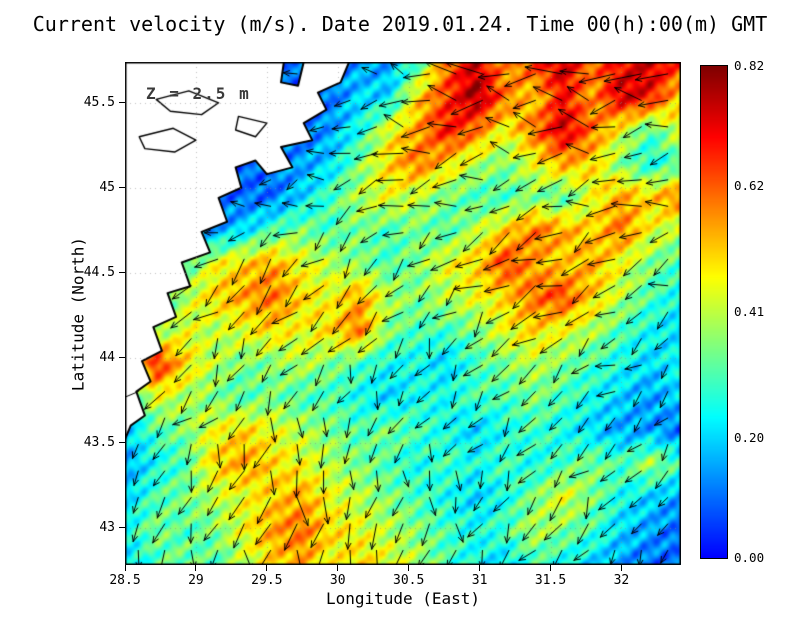 Image resolution: width=800 pixels, height=618 pixels. I want to click on colorbar-tick-label: 0.82, so click(749, 65).